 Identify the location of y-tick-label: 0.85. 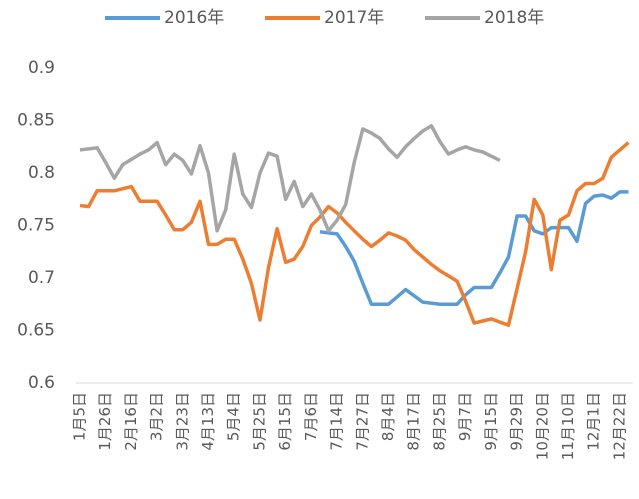
(36, 121).